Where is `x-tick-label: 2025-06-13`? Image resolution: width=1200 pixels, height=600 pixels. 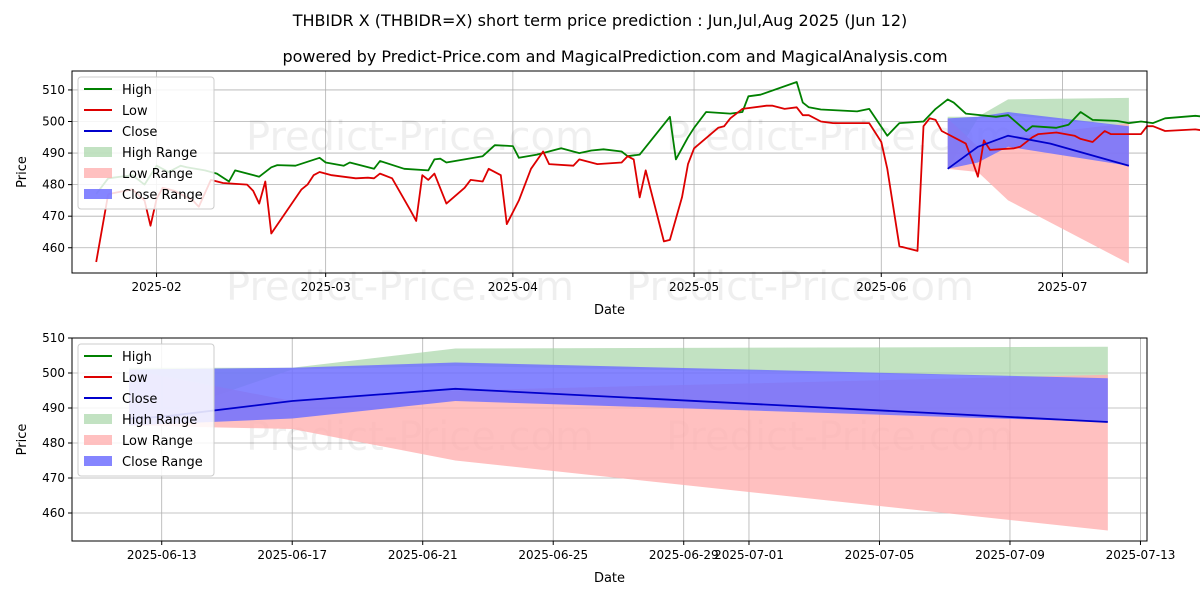 x-tick-label: 2025-06-13 is located at coordinates (162, 555).